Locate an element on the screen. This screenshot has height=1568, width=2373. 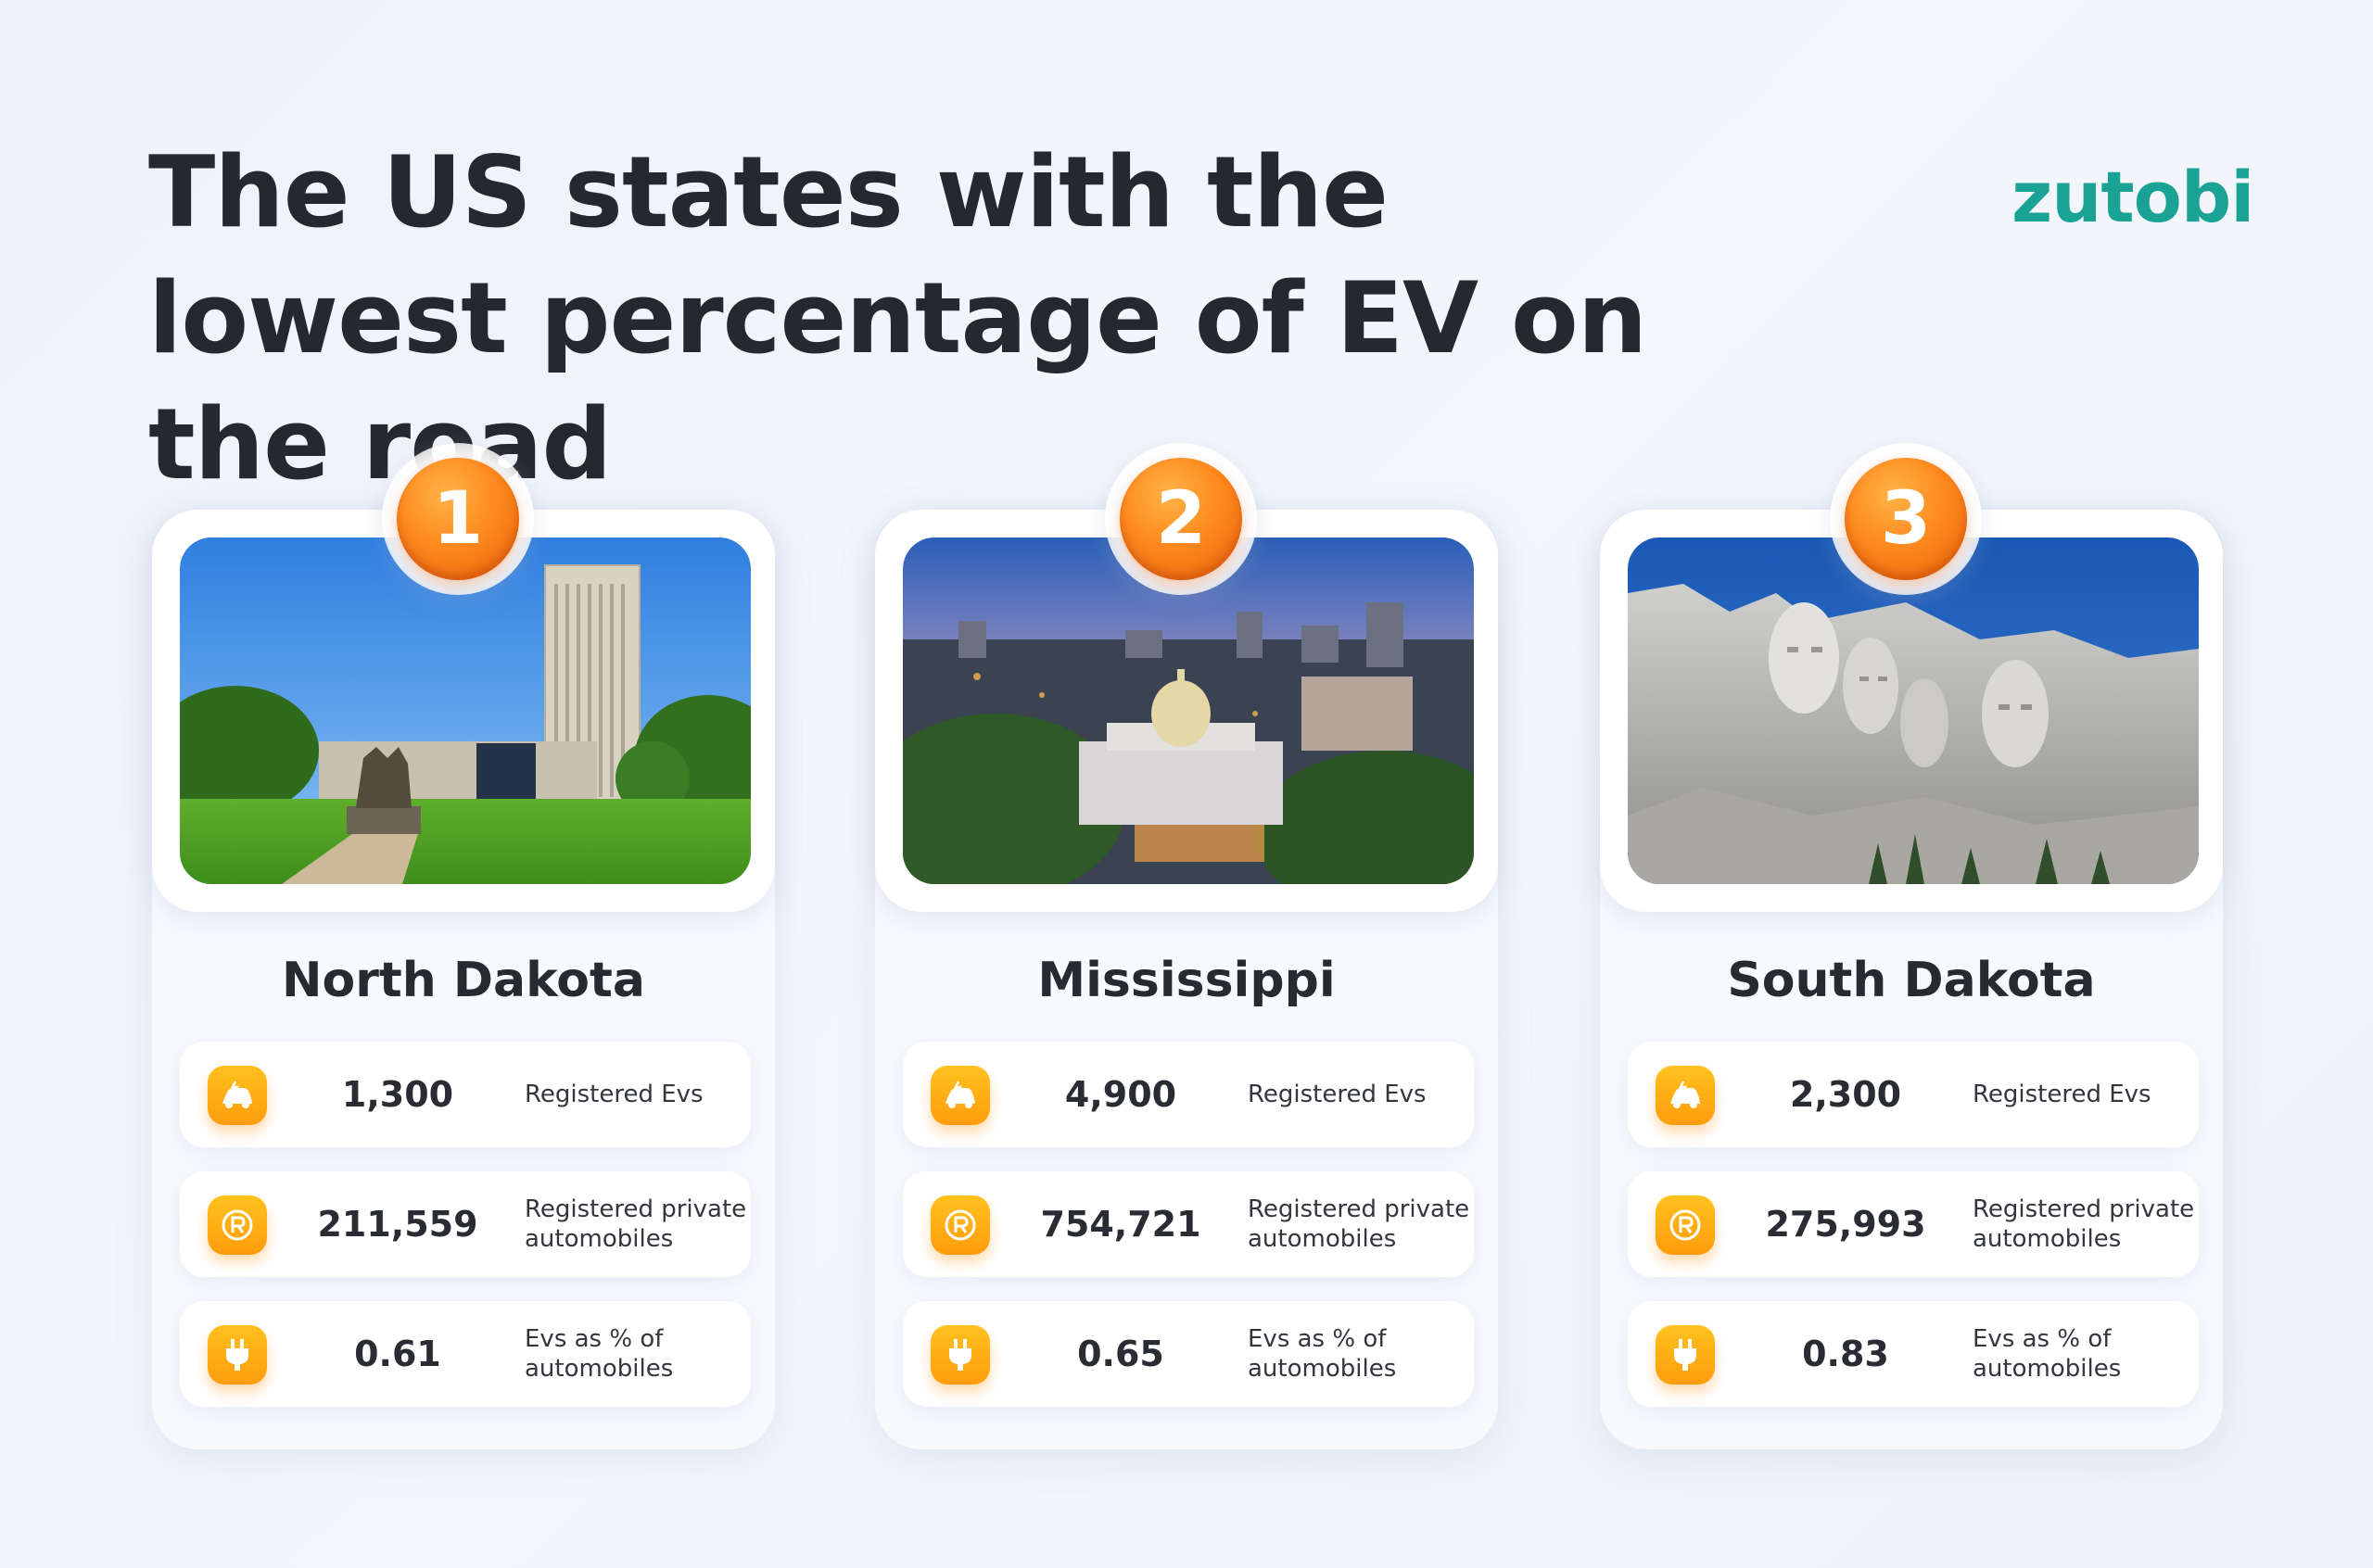
registered-evs-value: 2,300 is located at coordinates (1846, 1094).